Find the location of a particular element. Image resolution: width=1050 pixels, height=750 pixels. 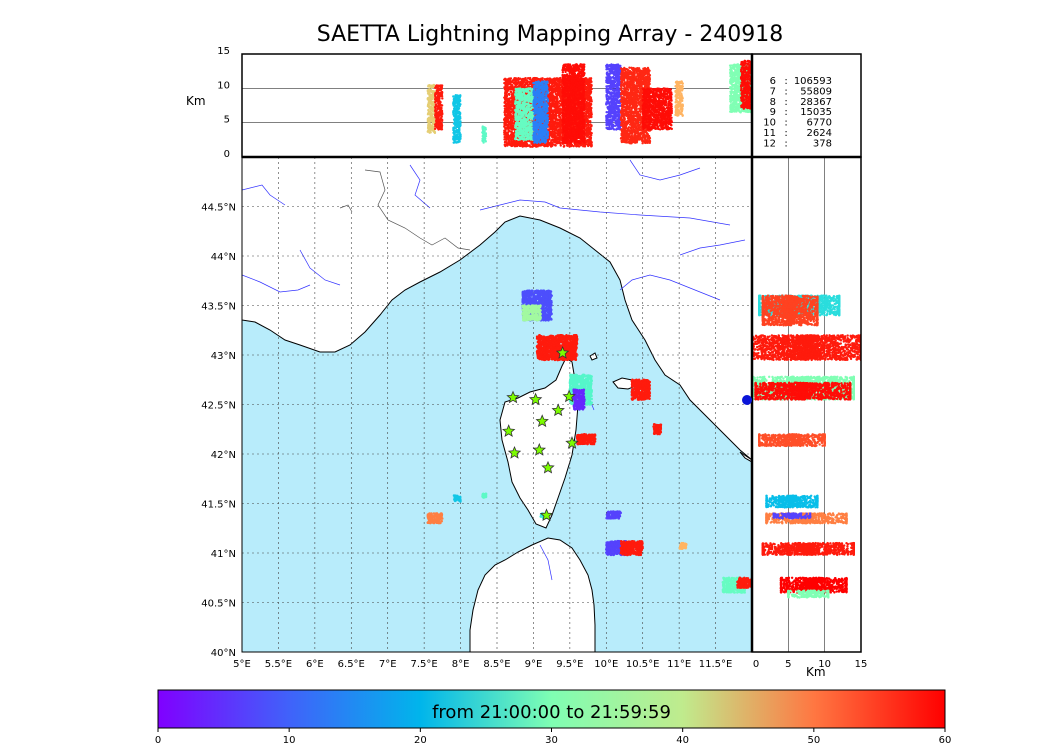

plan-y-tick-label: 42.5°N is located at coordinates (218, 406).